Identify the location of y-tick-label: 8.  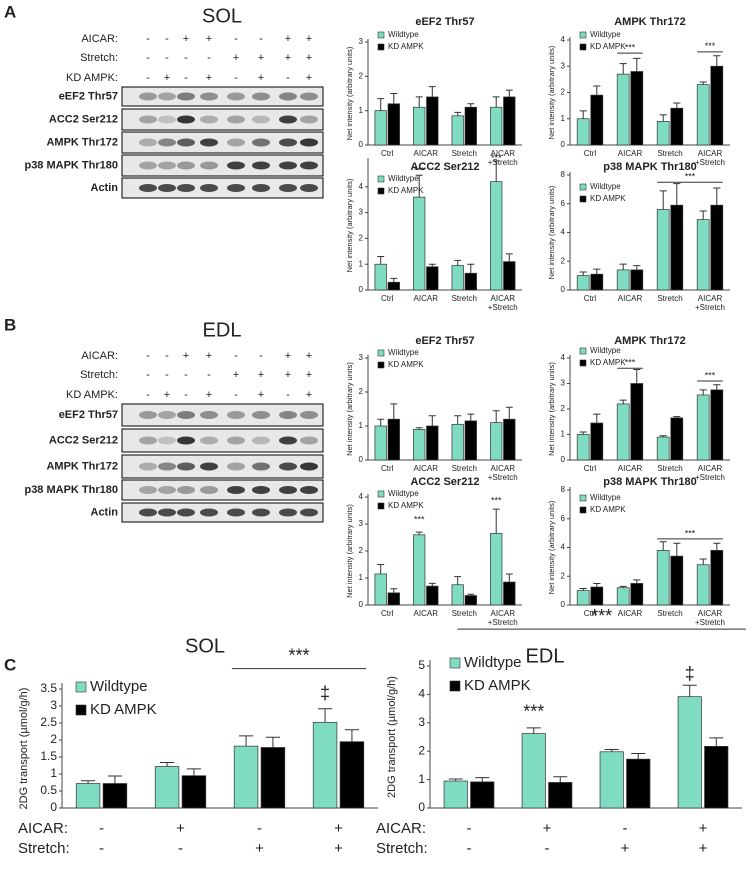
(563, 489).